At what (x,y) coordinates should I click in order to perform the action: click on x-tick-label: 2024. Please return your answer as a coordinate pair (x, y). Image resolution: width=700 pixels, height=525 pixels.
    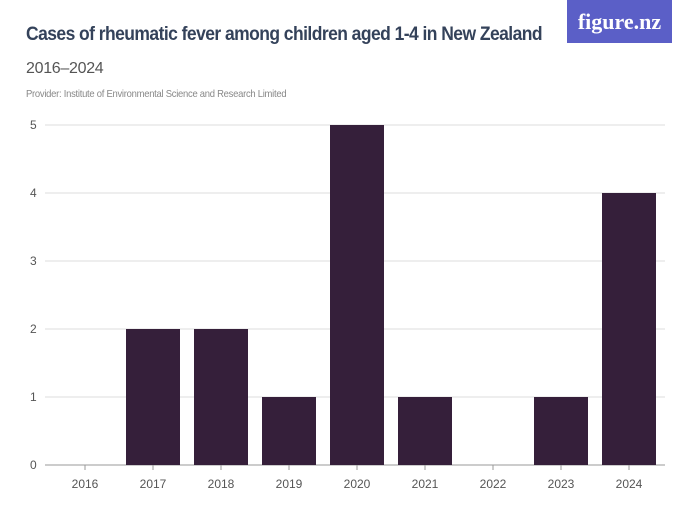
    Looking at the image, I should click on (629, 484).